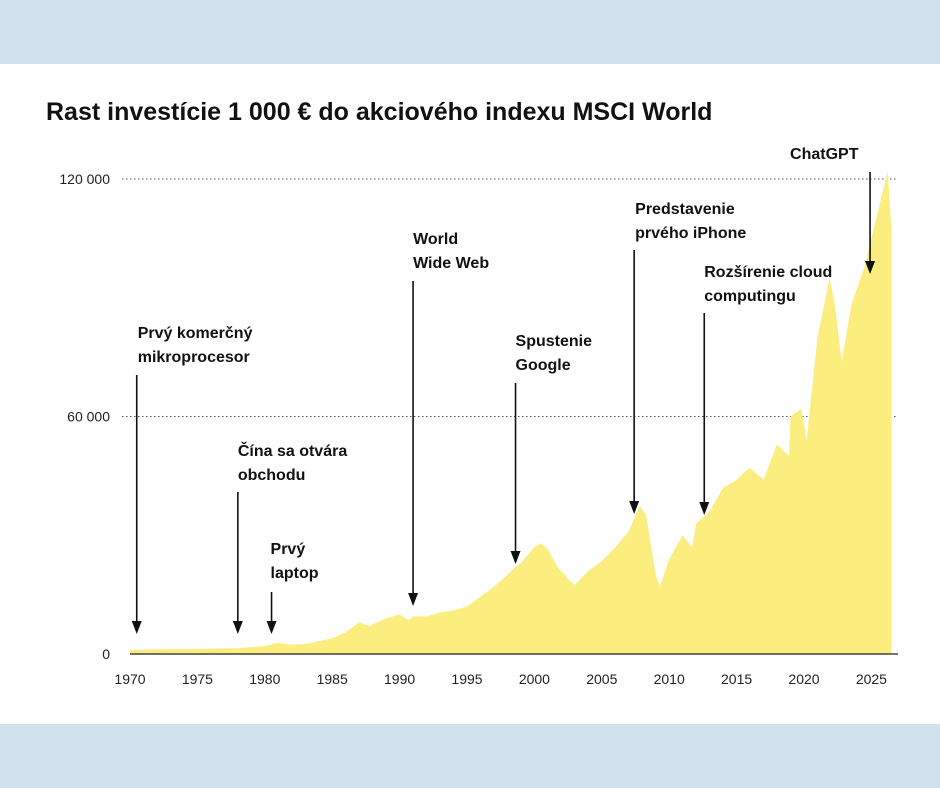 The height and width of the screenshot is (788, 940). I want to click on annotation-label: Rozšírenie cloud, so click(768, 272).